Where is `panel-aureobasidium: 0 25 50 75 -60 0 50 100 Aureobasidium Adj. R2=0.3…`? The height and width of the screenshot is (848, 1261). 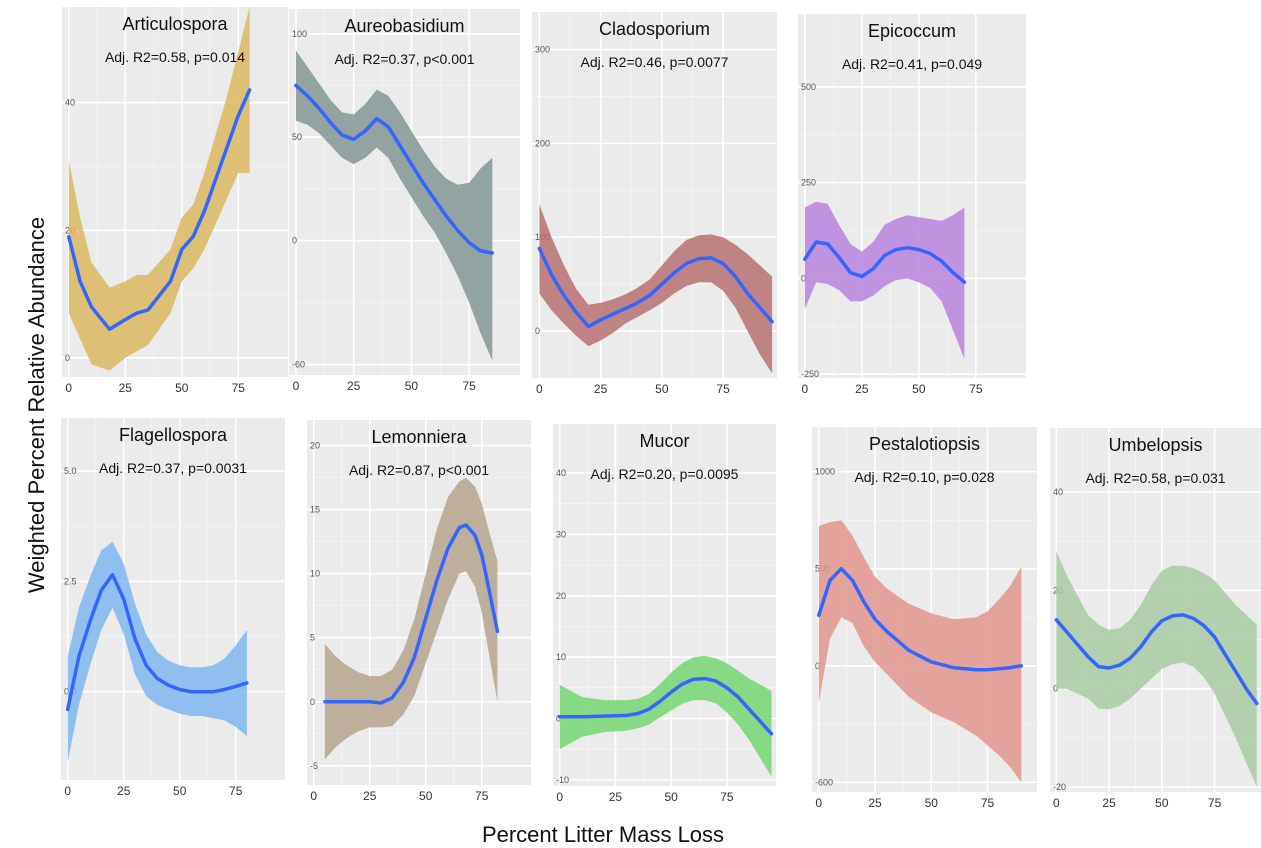 panel-aureobasidium: 0 25 50 75 -60 0 50 100 Aureobasidium Adj. R2=0.3… is located at coordinates (404, 201).